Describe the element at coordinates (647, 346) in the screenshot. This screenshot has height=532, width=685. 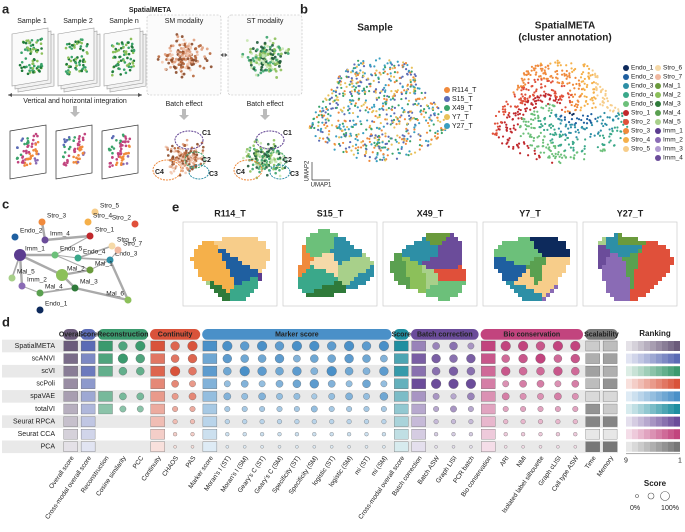
I see `ranking-swatch` at that location.